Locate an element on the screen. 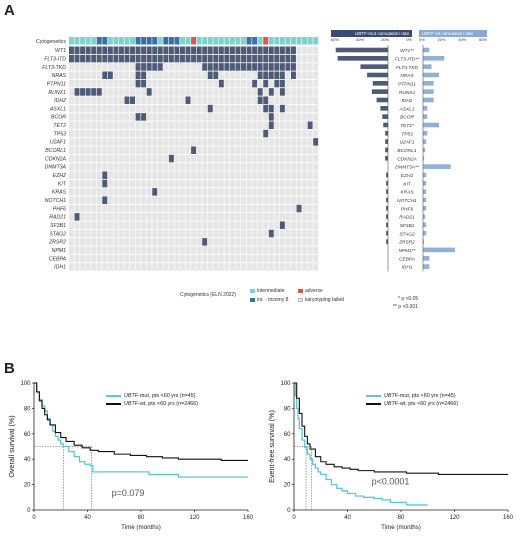 The height and width of the screenshot is (539, 520). legend-line is located at coordinates (113, 404).